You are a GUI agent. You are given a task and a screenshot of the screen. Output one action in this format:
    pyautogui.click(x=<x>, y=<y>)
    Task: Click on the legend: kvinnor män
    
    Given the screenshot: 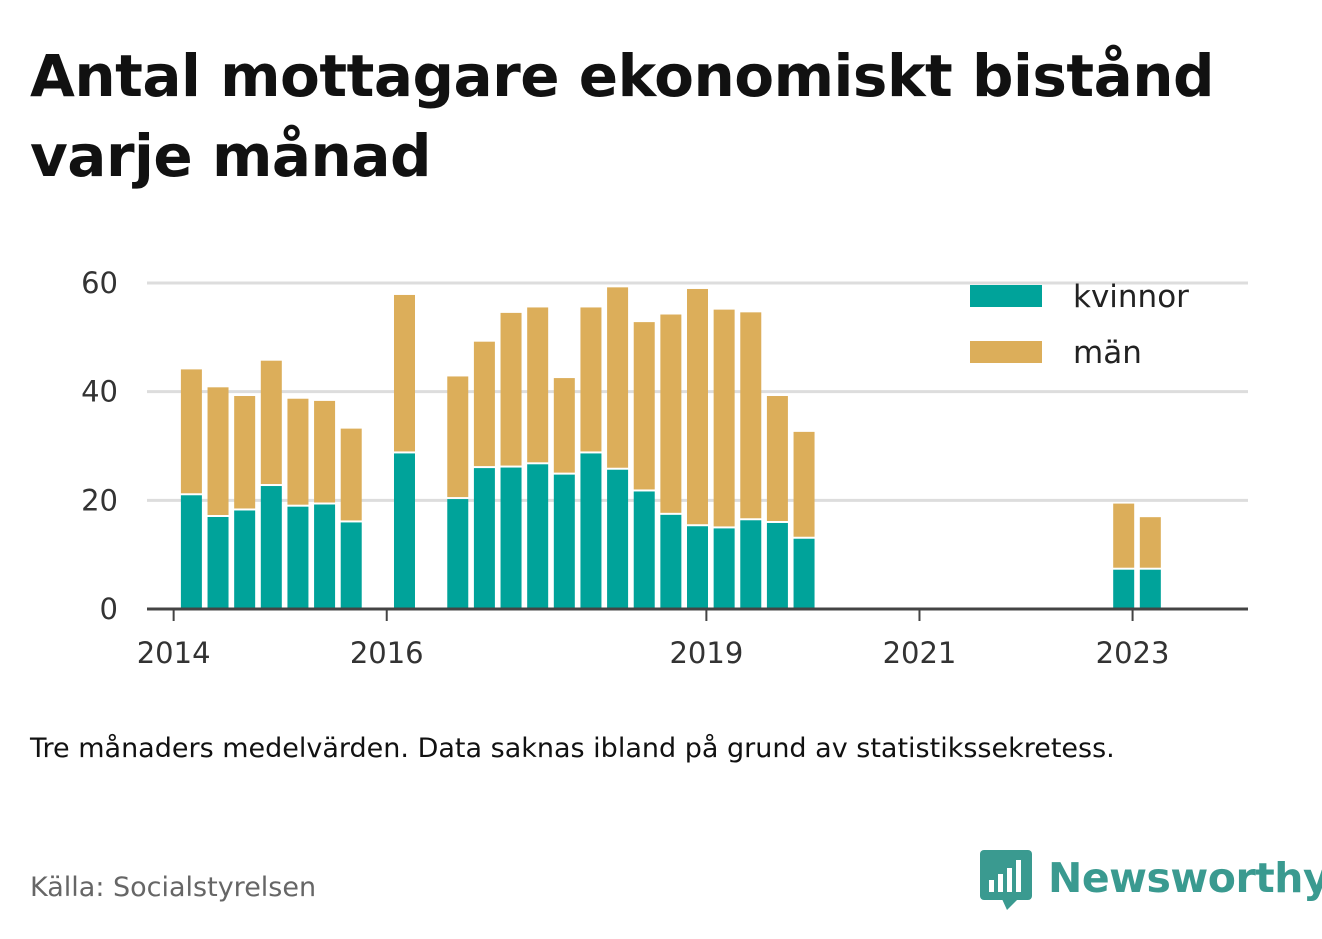 What is the action you would take?
    pyautogui.click(x=1079, y=325)
    